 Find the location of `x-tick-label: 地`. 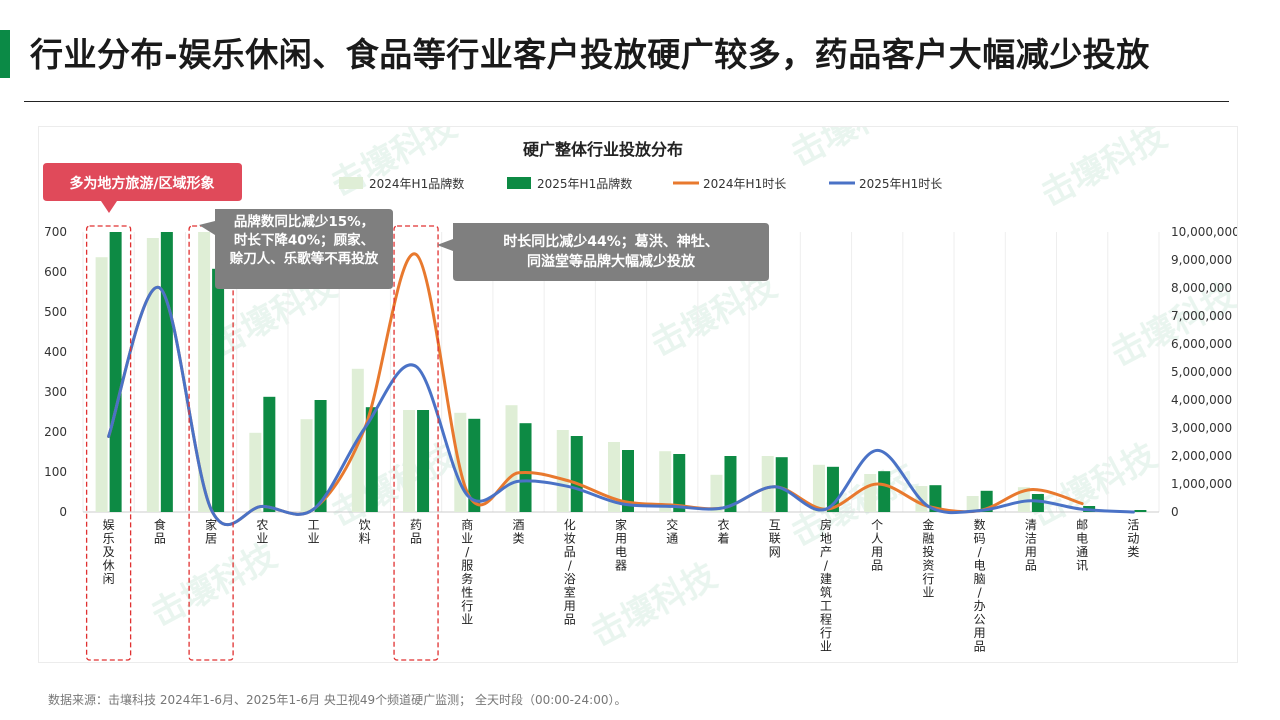

x-tick-label: 地 is located at coordinates (826, 539).